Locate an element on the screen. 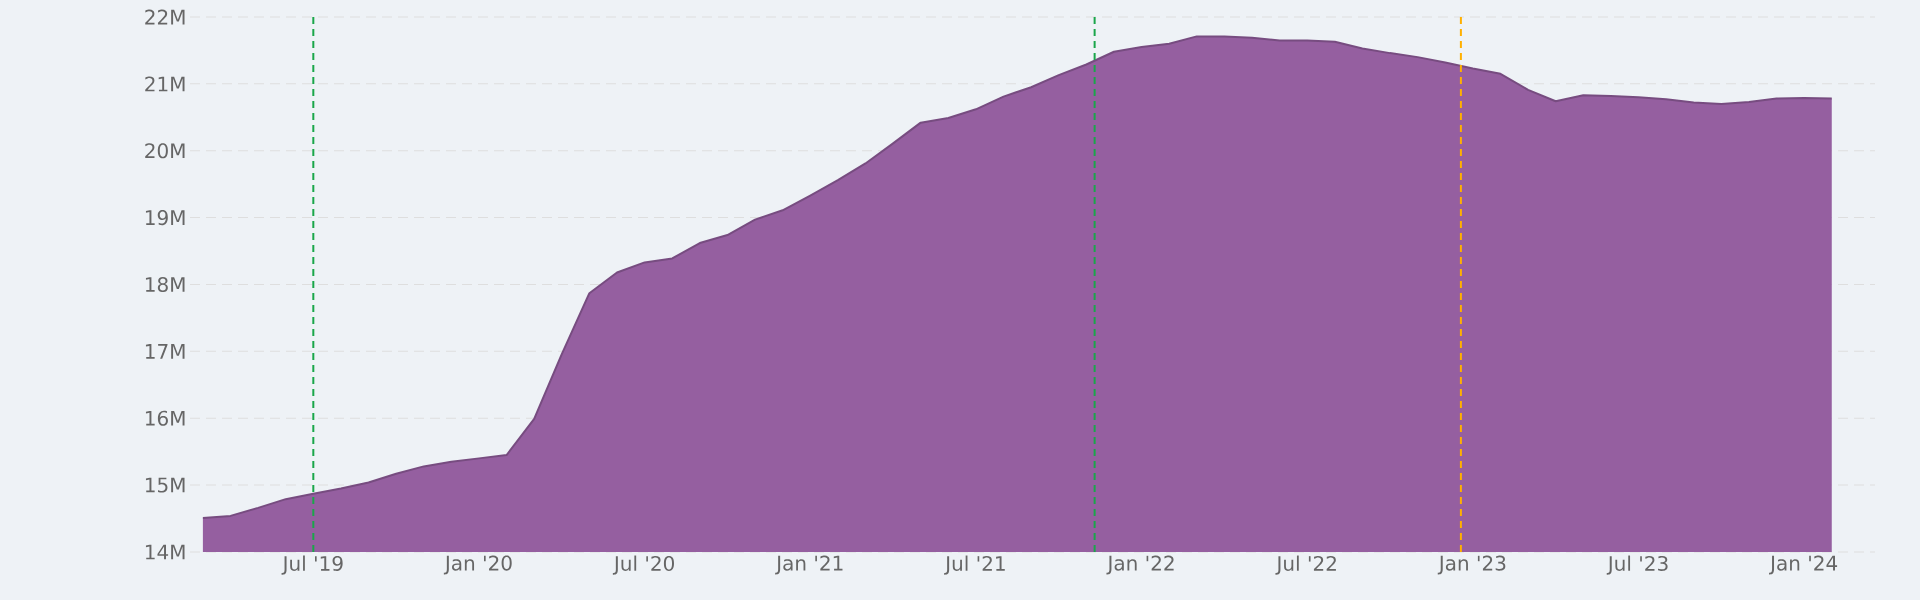  y-tick-label: 14M is located at coordinates (165, 552).